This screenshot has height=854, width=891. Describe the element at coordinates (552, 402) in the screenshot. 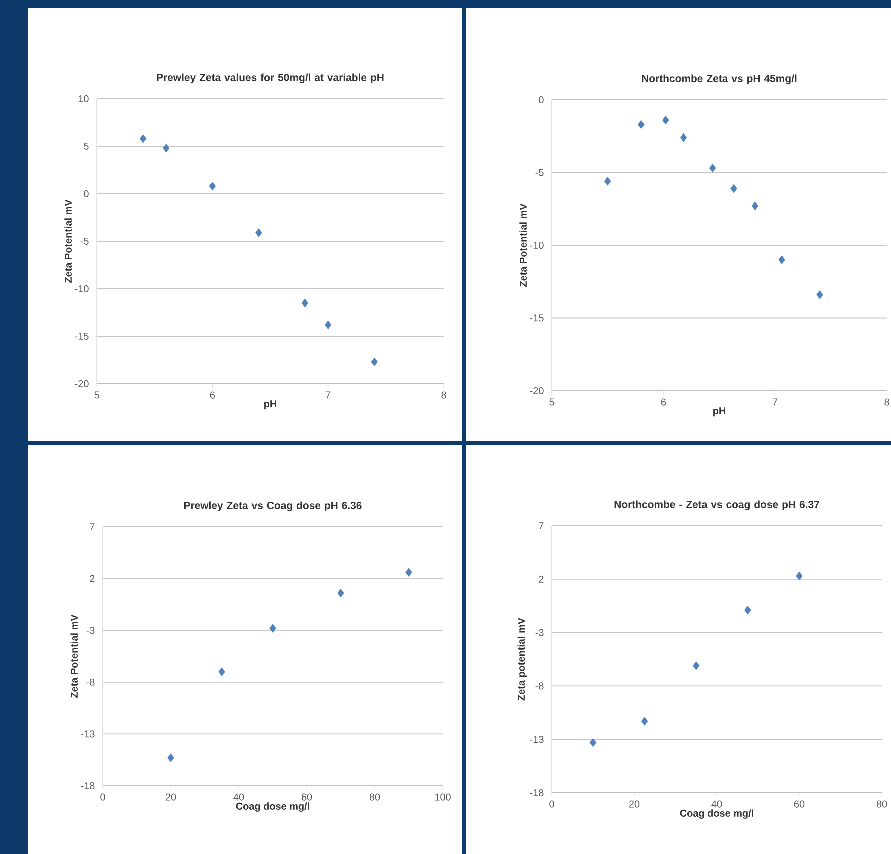

I see `x-tick-label: 5` at that location.